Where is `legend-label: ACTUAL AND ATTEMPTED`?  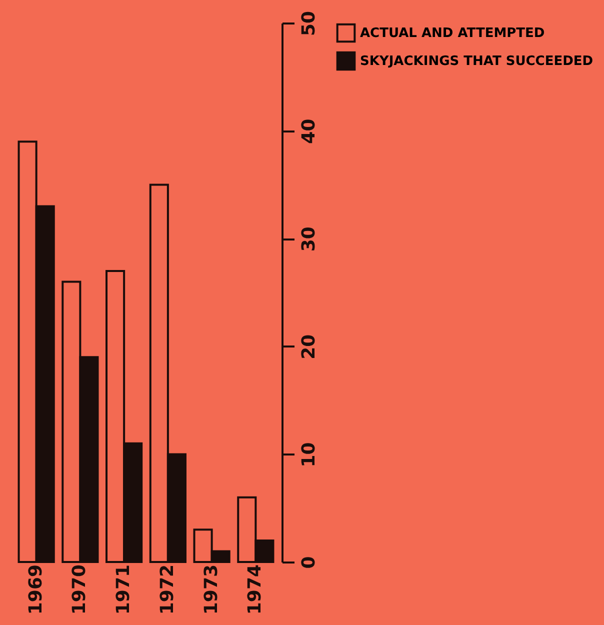
legend-label: ACTUAL AND ATTEMPTED is located at coordinates (452, 33).